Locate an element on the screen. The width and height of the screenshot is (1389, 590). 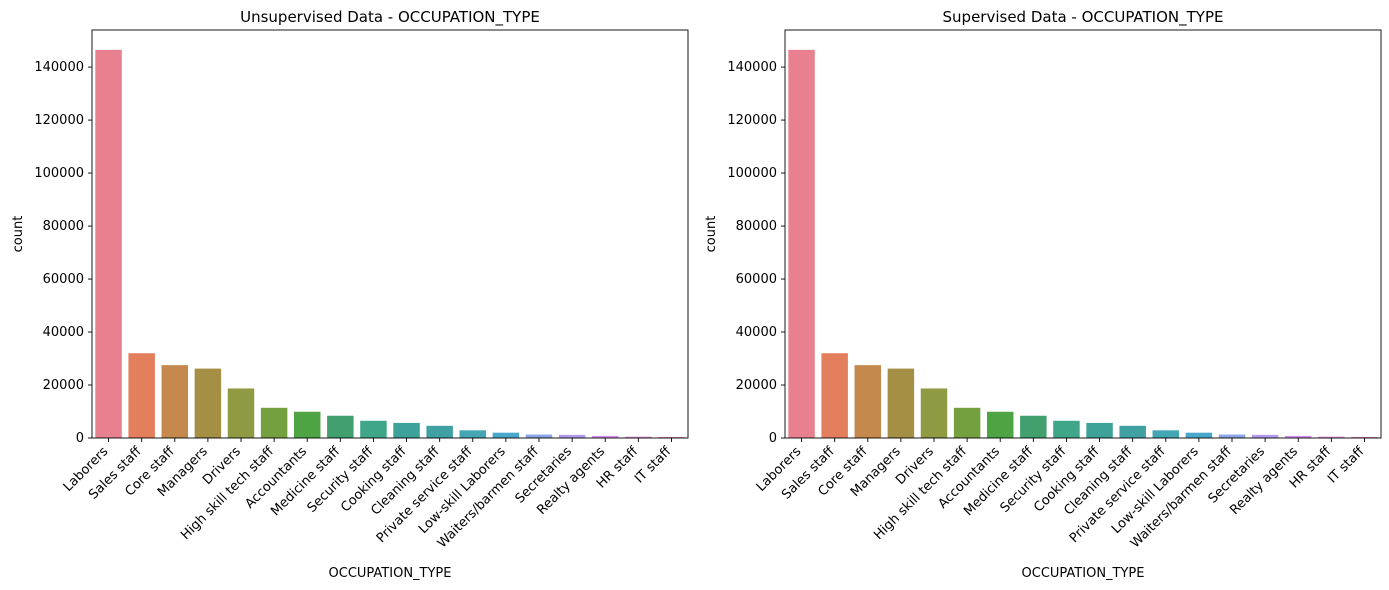
chart-title: Supervised Data - OCCUPATION_TYPE is located at coordinates (1083, 17).